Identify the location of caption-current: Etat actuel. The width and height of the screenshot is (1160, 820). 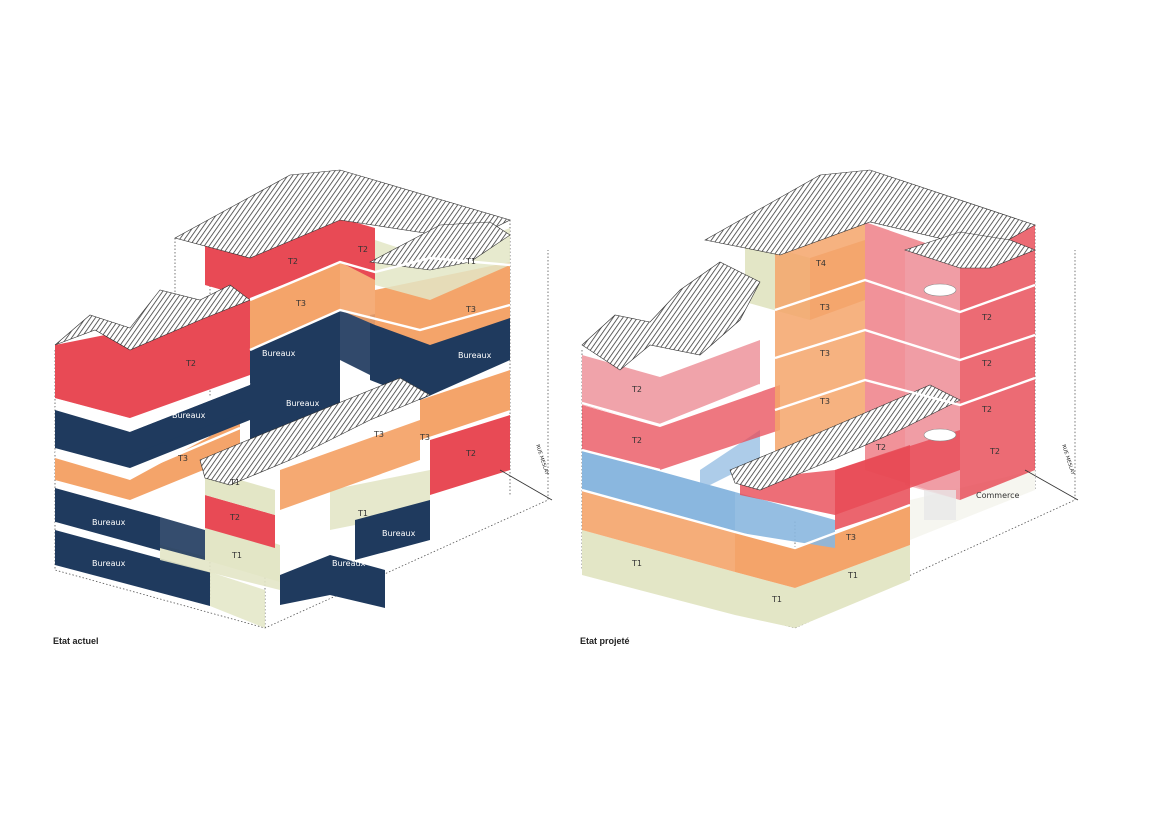
(76, 641).